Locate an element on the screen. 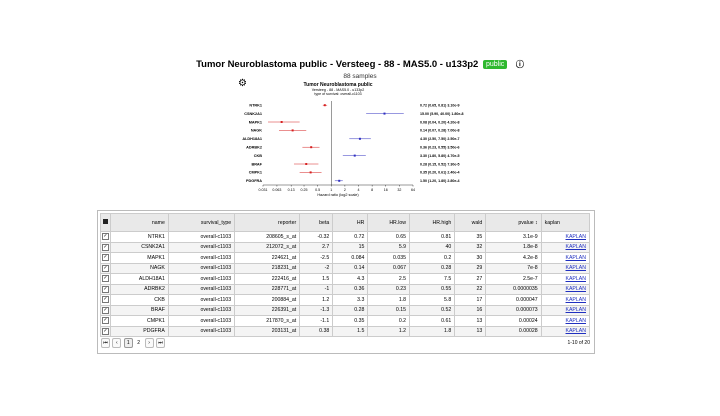 The image size is (720, 416). chart-title: Tumor Neuroblastoma public is located at coordinates (337, 85).